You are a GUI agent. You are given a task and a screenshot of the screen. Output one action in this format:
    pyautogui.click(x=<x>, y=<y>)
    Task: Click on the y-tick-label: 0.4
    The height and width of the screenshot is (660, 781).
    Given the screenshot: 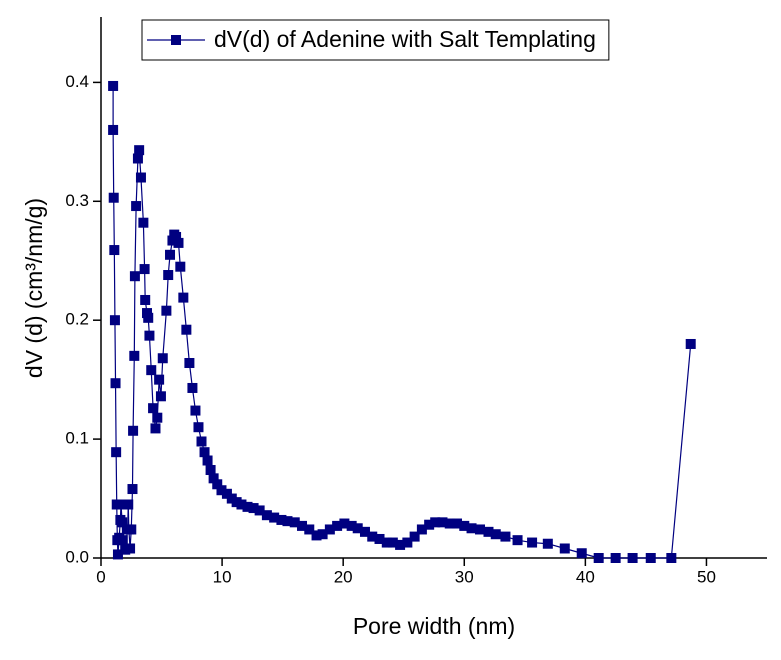 What is the action you would take?
    pyautogui.click(x=77, y=81)
    